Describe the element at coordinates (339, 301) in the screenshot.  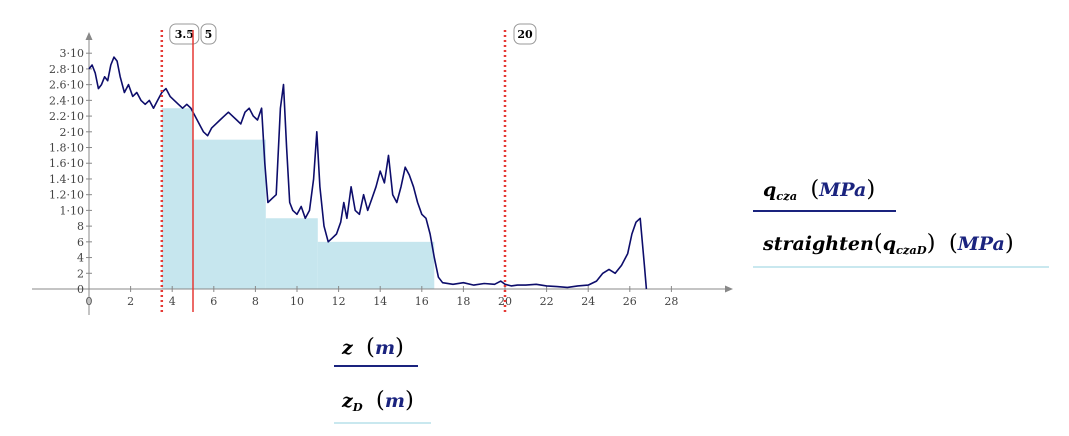
I see `x-tick-label-6: 12` at that location.